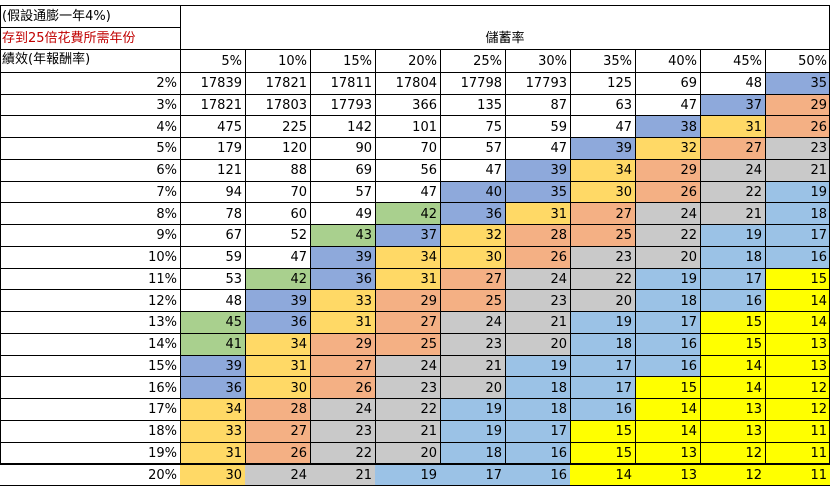  I want to click on years-cell: 69, so click(363, 171).